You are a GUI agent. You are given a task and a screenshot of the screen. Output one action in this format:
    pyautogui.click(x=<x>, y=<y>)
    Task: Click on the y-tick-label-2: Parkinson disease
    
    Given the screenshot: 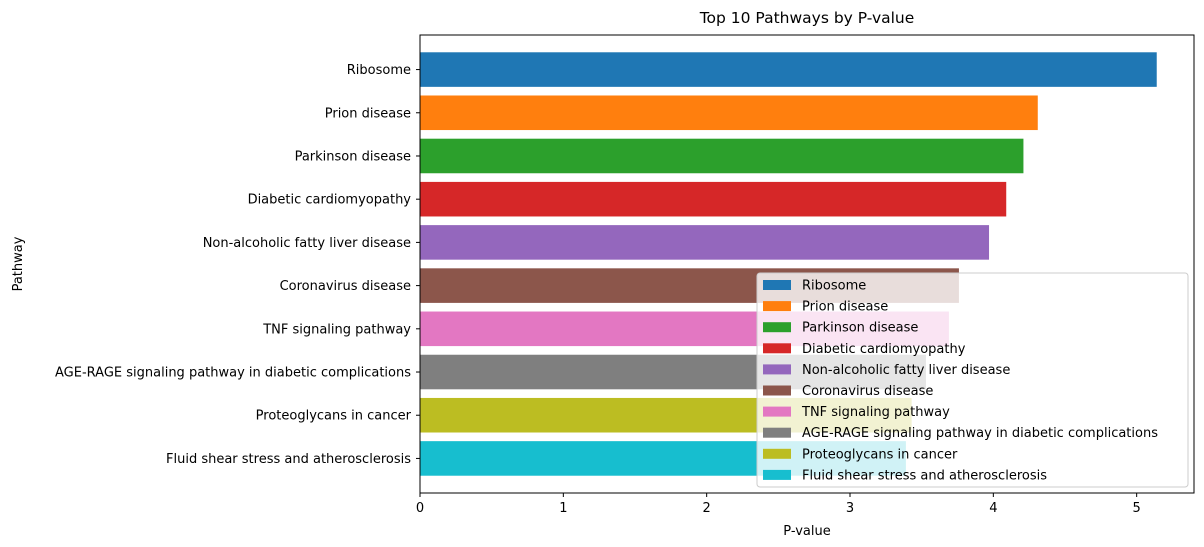 What is the action you would take?
    pyautogui.click(x=353, y=156)
    